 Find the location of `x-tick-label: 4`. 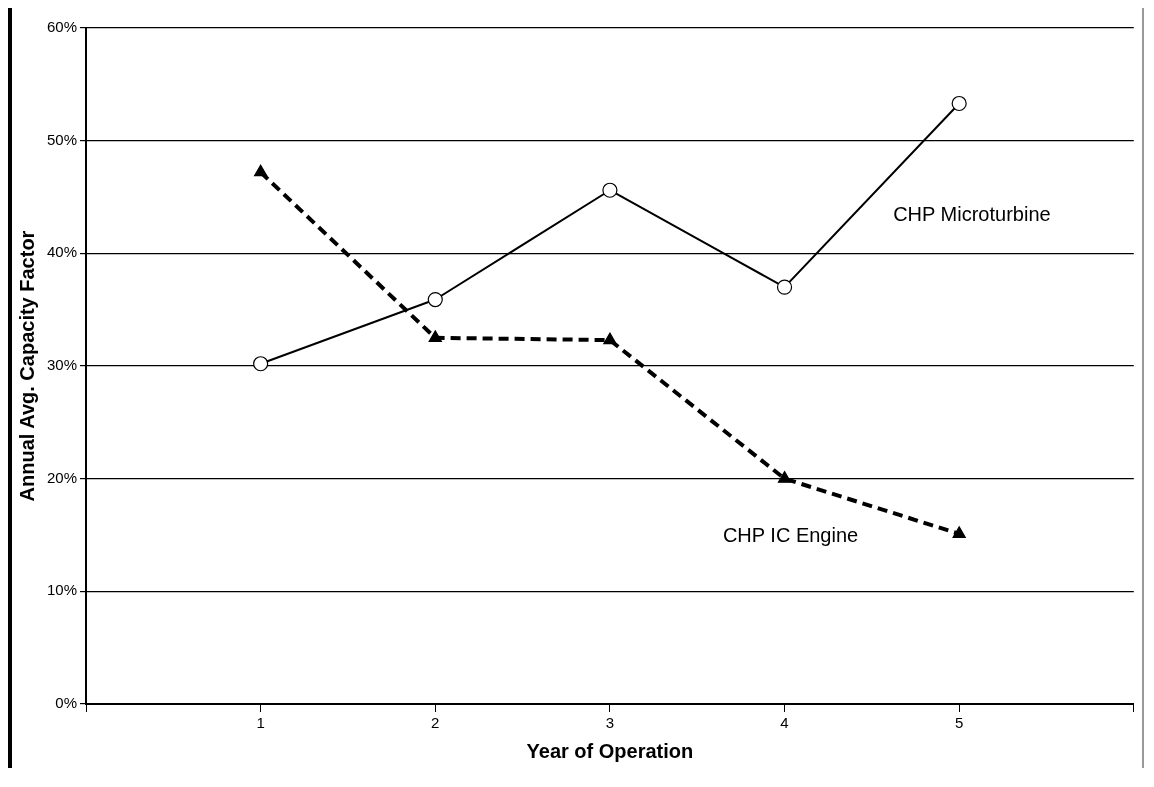

x-tick-label: 4 is located at coordinates (784, 723).